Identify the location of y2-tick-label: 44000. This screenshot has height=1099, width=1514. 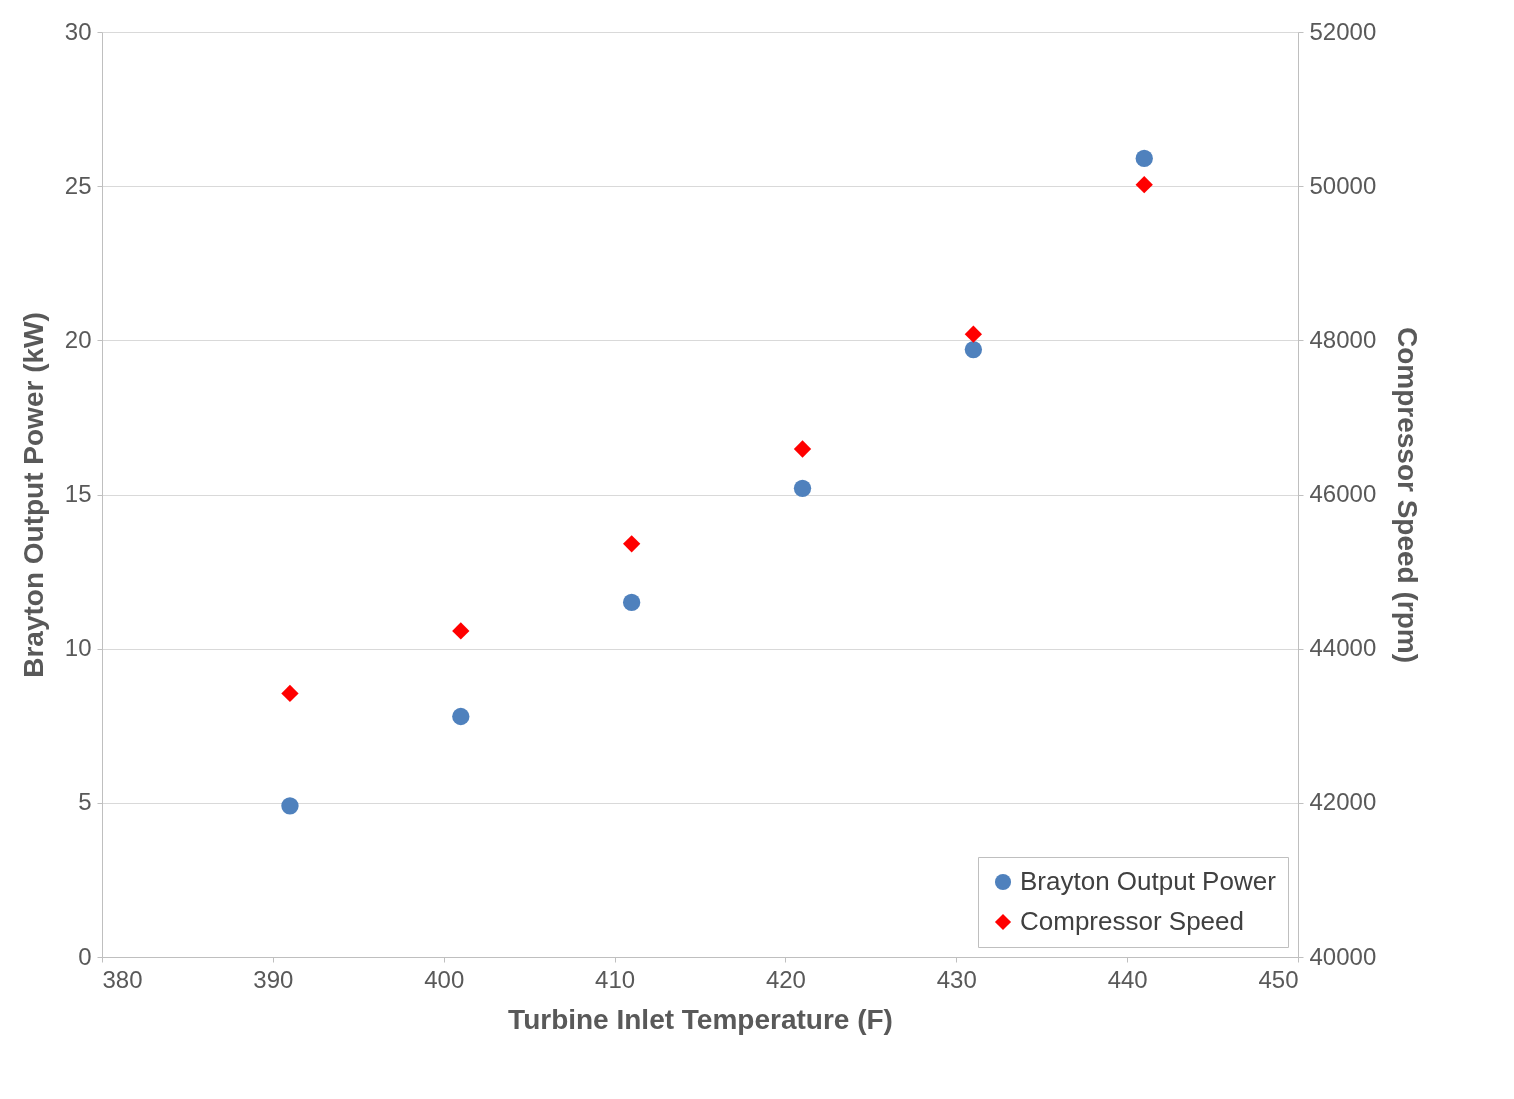
(1343, 648).